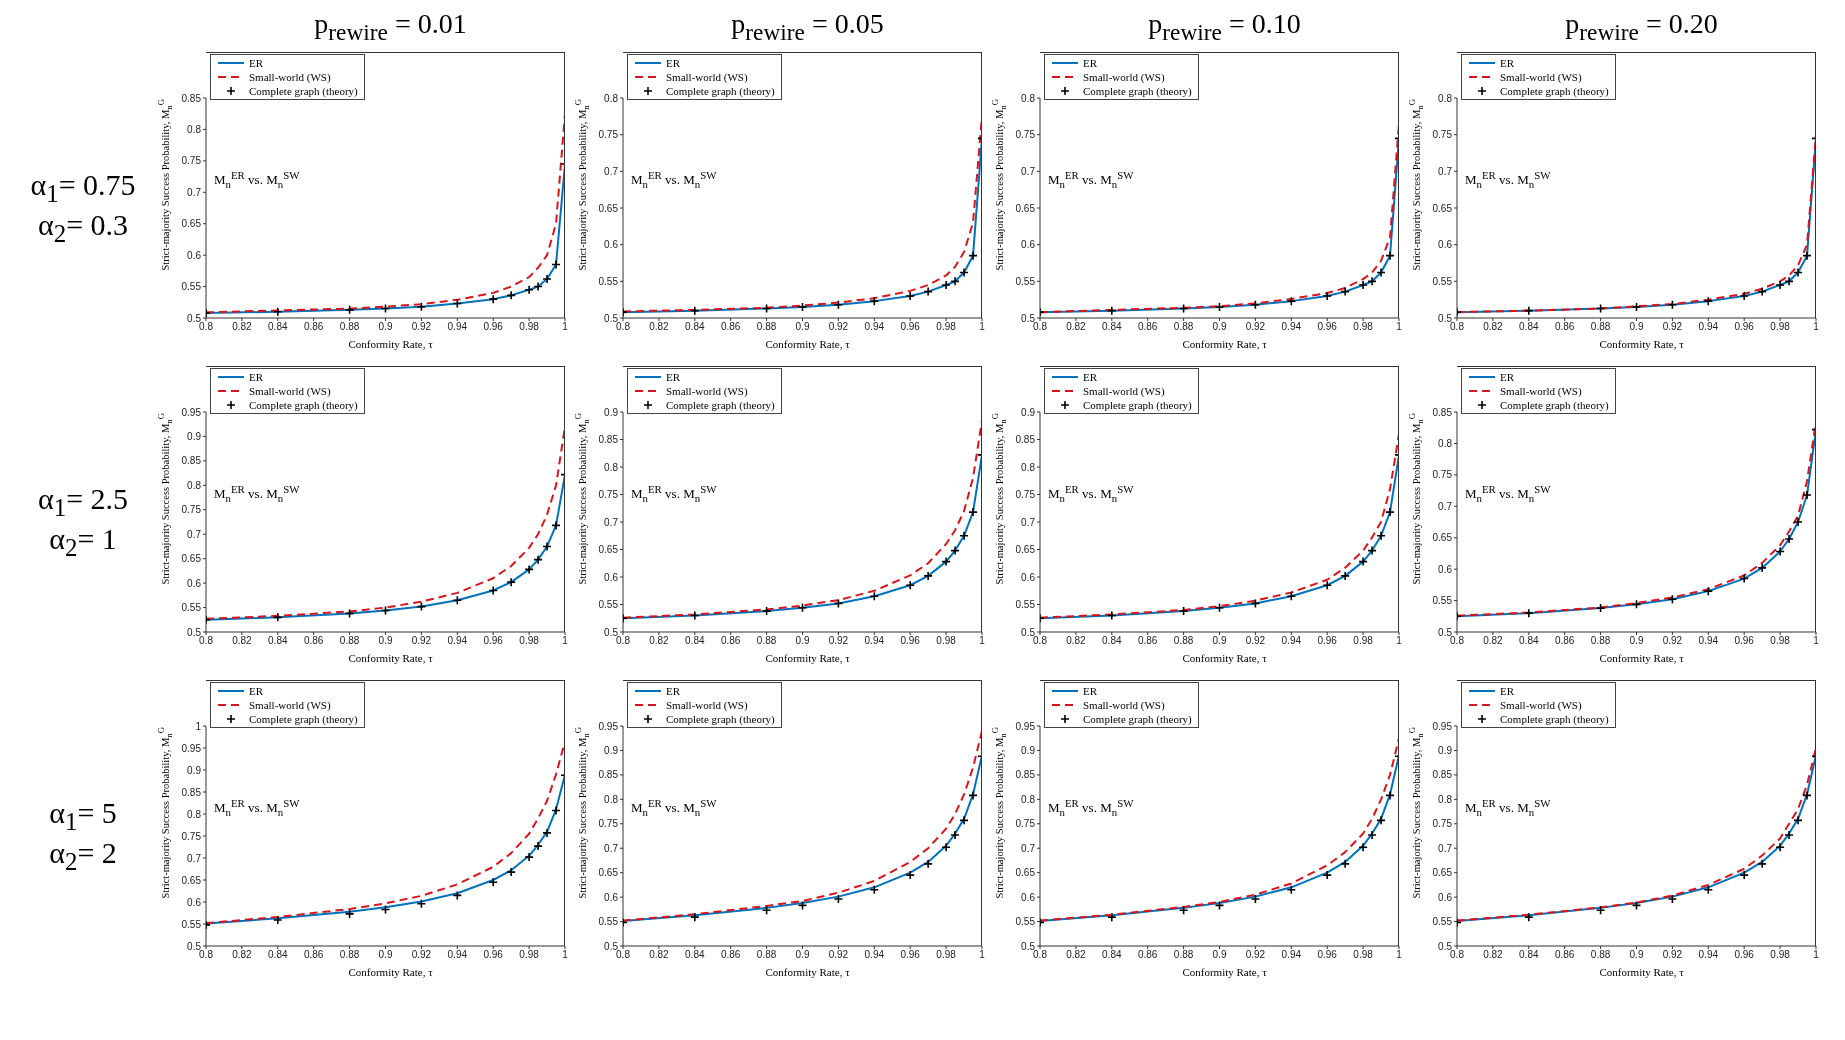 The height and width of the screenshot is (1040, 1845). Describe the element at coordinates (83, 816) in the screenshot. I see `text: α$_{1}$= 5` at that location.